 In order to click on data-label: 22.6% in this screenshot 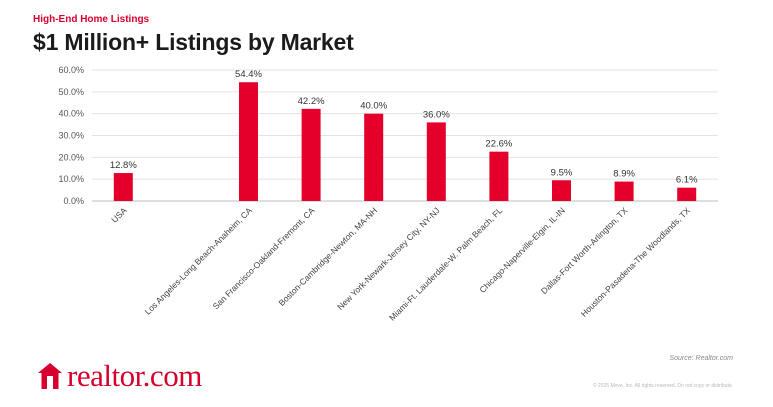, I will do `click(498, 144)`.